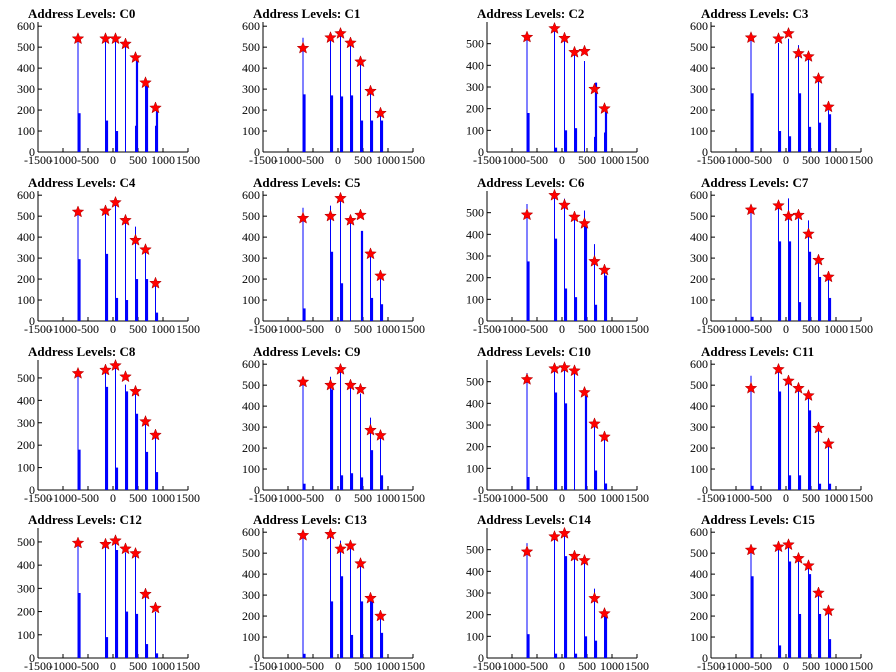 Image resolution: width=896 pixels, height=672 pixels. I want to click on chart-title: Address Levels: C0, so click(81, 13).